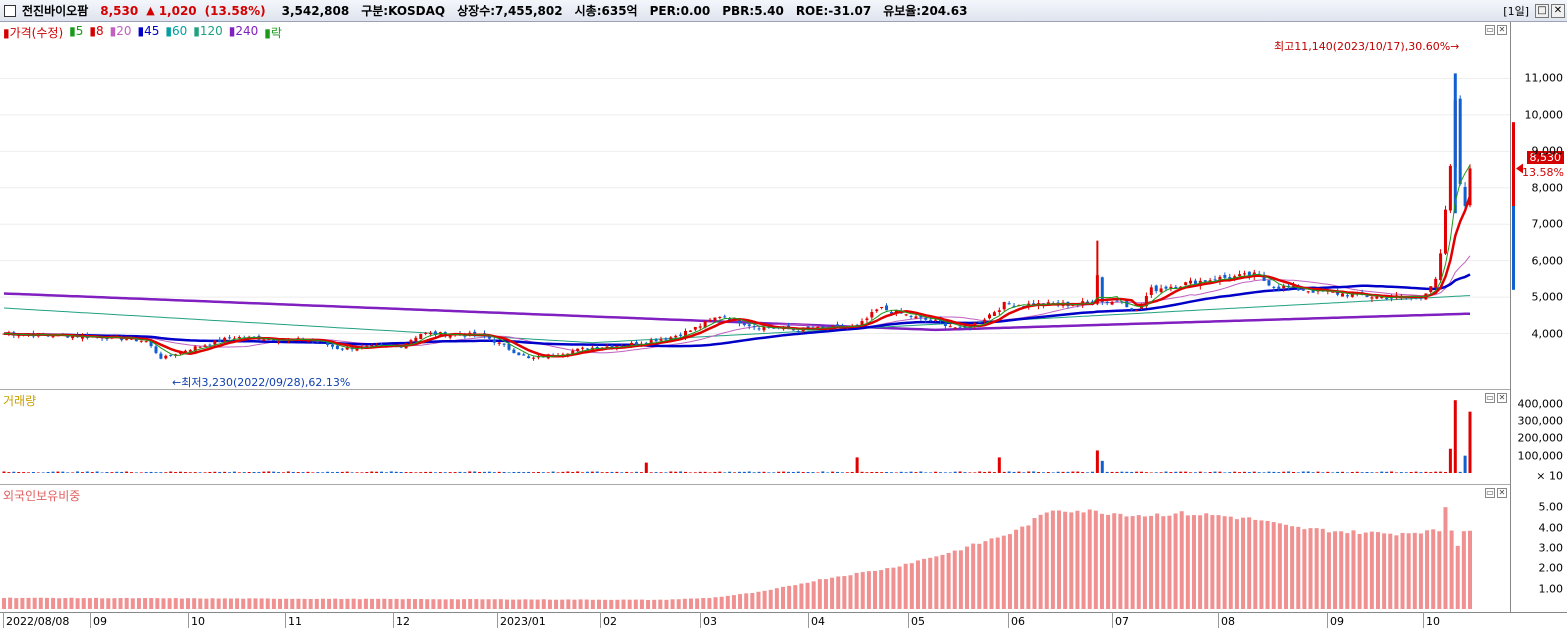 This screenshot has width=1567, height=630. I want to click on change-rate: (13.58%), so click(235, 10).